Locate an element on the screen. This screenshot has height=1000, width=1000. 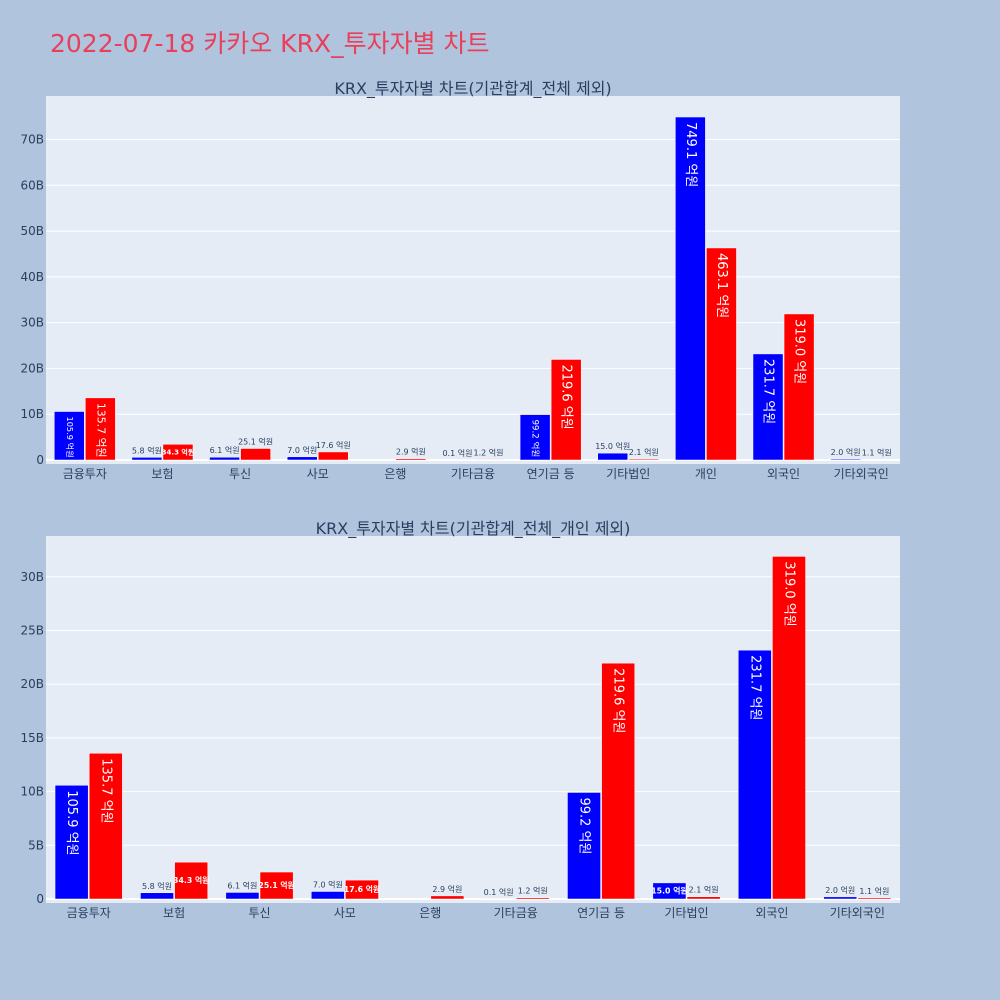
y-tick-label: 30B is located at coordinates (32, 577).